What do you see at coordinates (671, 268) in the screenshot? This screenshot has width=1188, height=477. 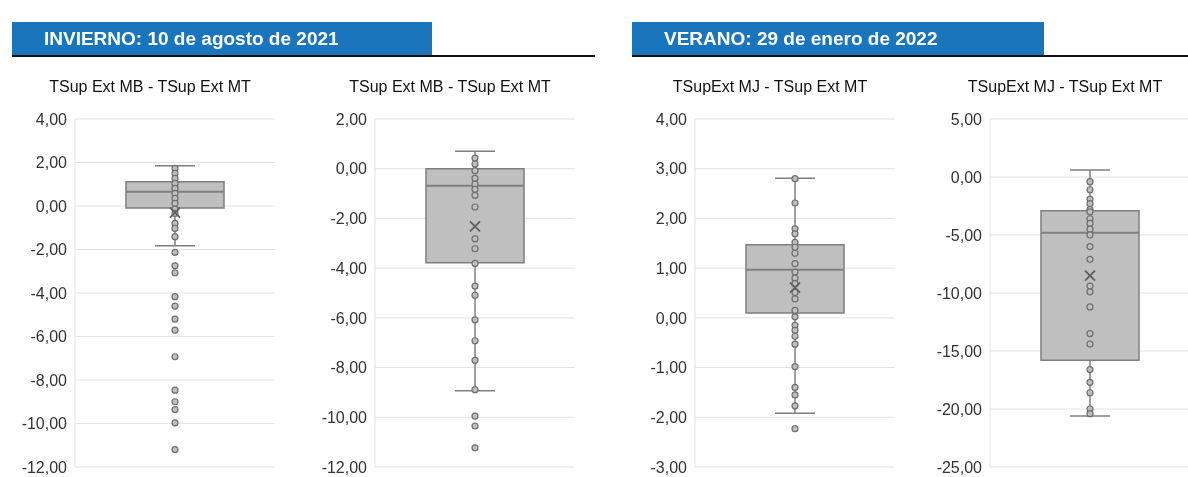 I see `y-tick-label: 1,00` at bounding box center [671, 268].